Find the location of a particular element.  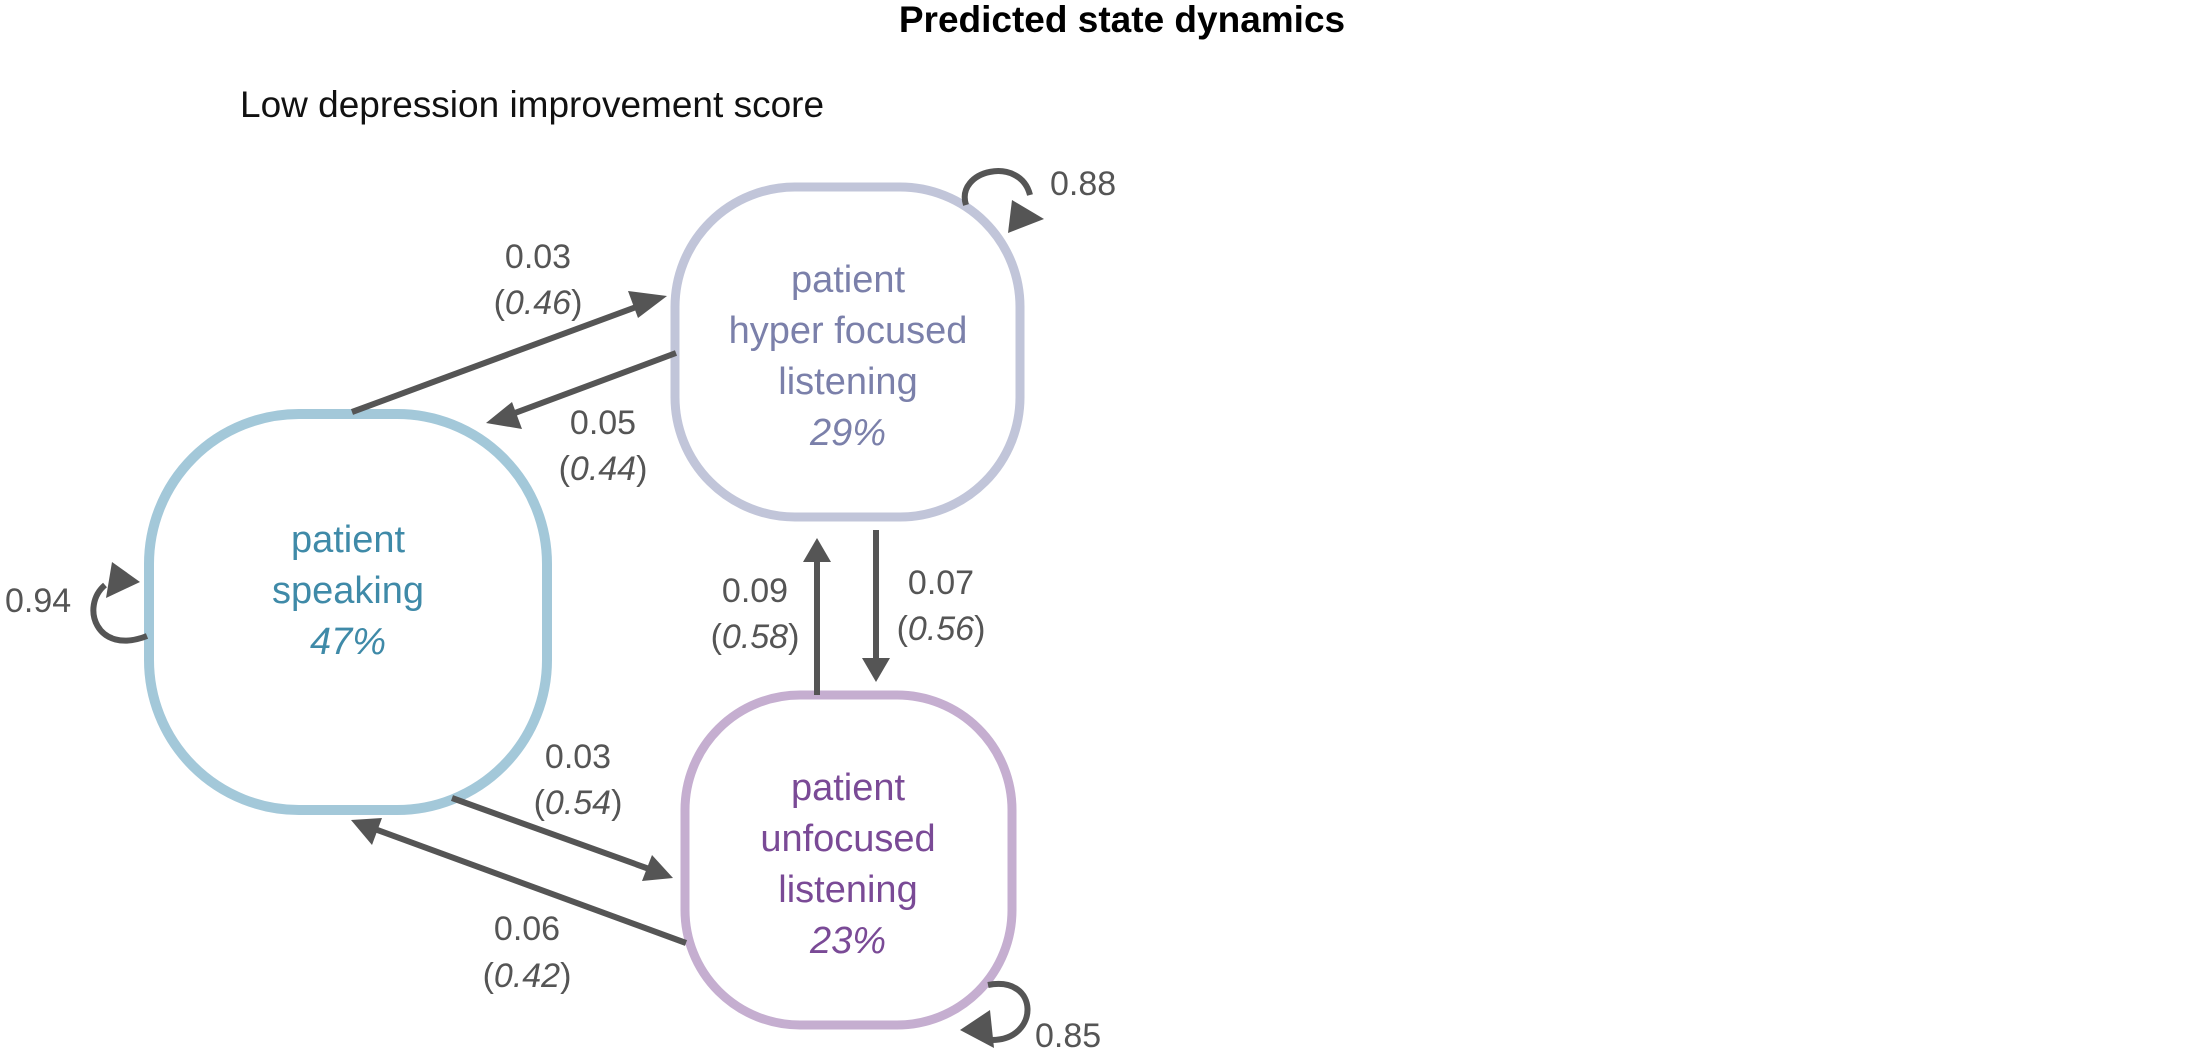

self-loop-unfocused is located at coordinates (995, 1014).